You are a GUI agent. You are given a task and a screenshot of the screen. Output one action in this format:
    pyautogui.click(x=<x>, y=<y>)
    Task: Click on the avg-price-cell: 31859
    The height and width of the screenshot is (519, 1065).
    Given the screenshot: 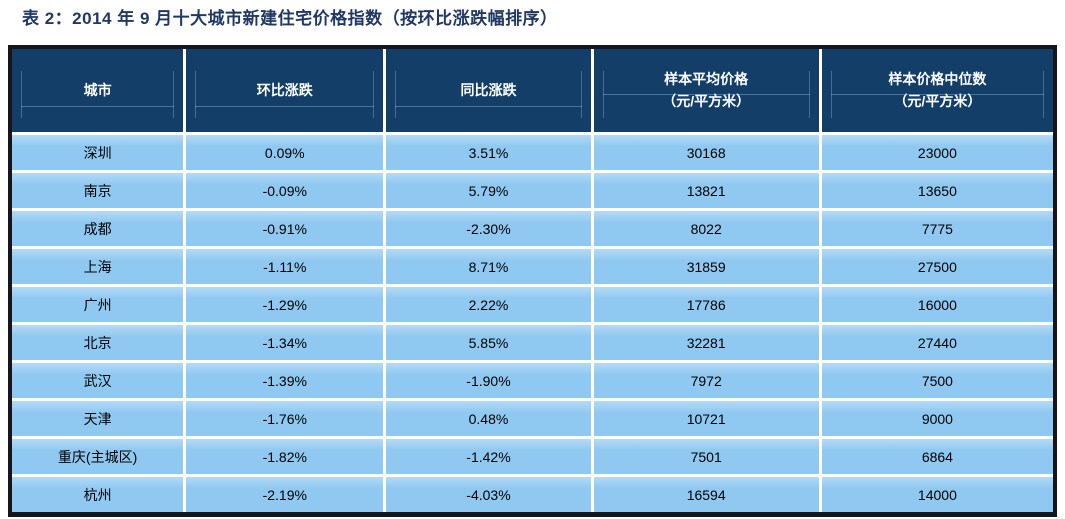 What is the action you would take?
    pyautogui.click(x=706, y=266)
    